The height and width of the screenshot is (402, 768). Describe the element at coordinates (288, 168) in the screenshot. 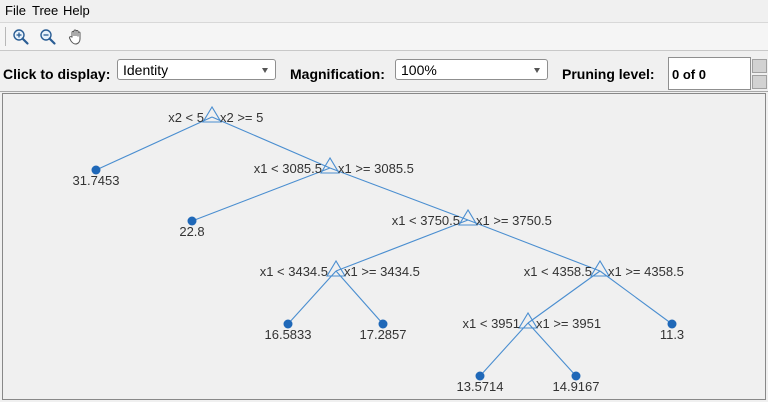

I see `split-rule-left: x1 < 3085.5` at that location.